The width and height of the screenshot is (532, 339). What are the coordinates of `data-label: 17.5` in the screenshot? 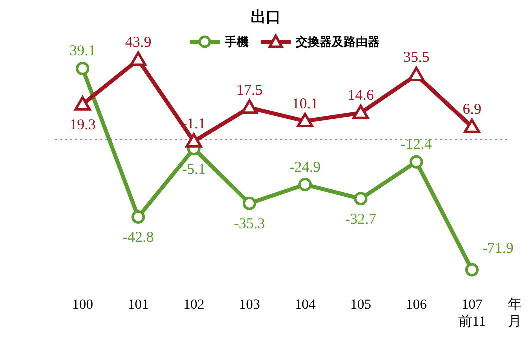 It's located at (249, 90).